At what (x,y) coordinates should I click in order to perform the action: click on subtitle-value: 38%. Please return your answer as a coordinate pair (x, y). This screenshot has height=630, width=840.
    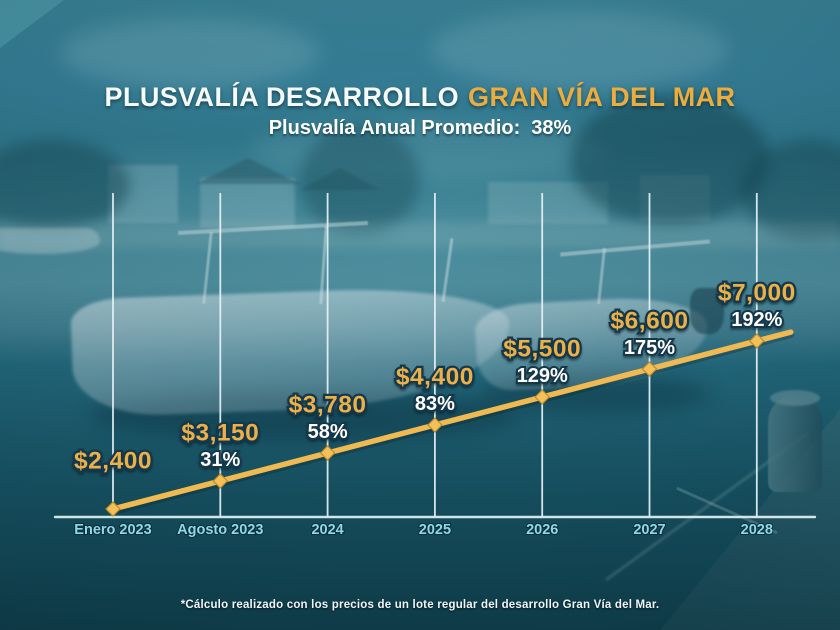
    Looking at the image, I should click on (551, 128).